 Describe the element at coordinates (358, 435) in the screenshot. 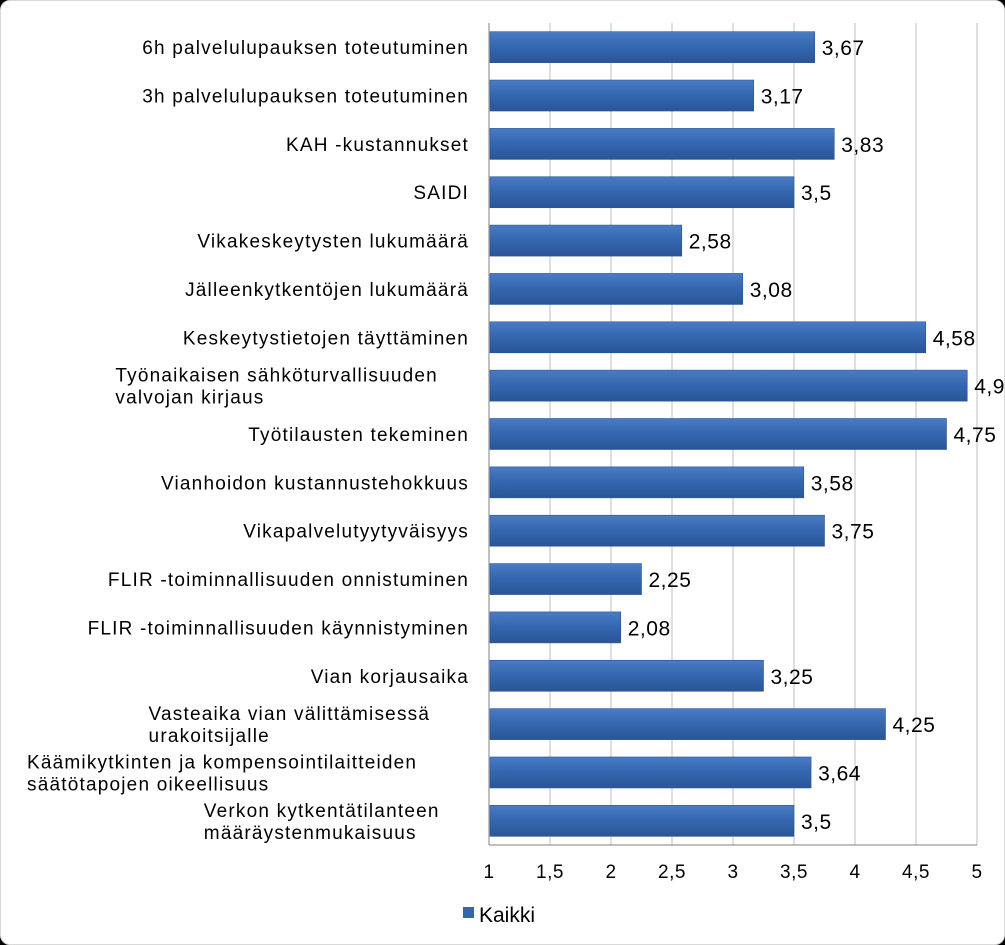

I see `category-label: Työtilausten tekeminen` at that location.